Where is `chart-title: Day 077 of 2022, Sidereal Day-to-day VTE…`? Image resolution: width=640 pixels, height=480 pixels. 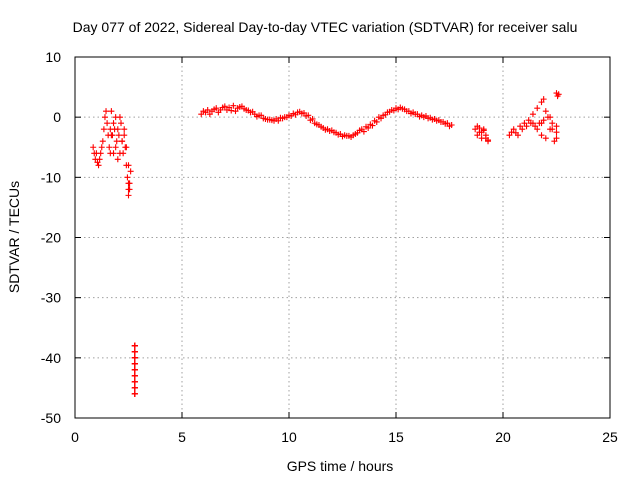
chart-title: Day 077 of 2022, Sidereal Day-to-day VTE… is located at coordinates (325, 27).